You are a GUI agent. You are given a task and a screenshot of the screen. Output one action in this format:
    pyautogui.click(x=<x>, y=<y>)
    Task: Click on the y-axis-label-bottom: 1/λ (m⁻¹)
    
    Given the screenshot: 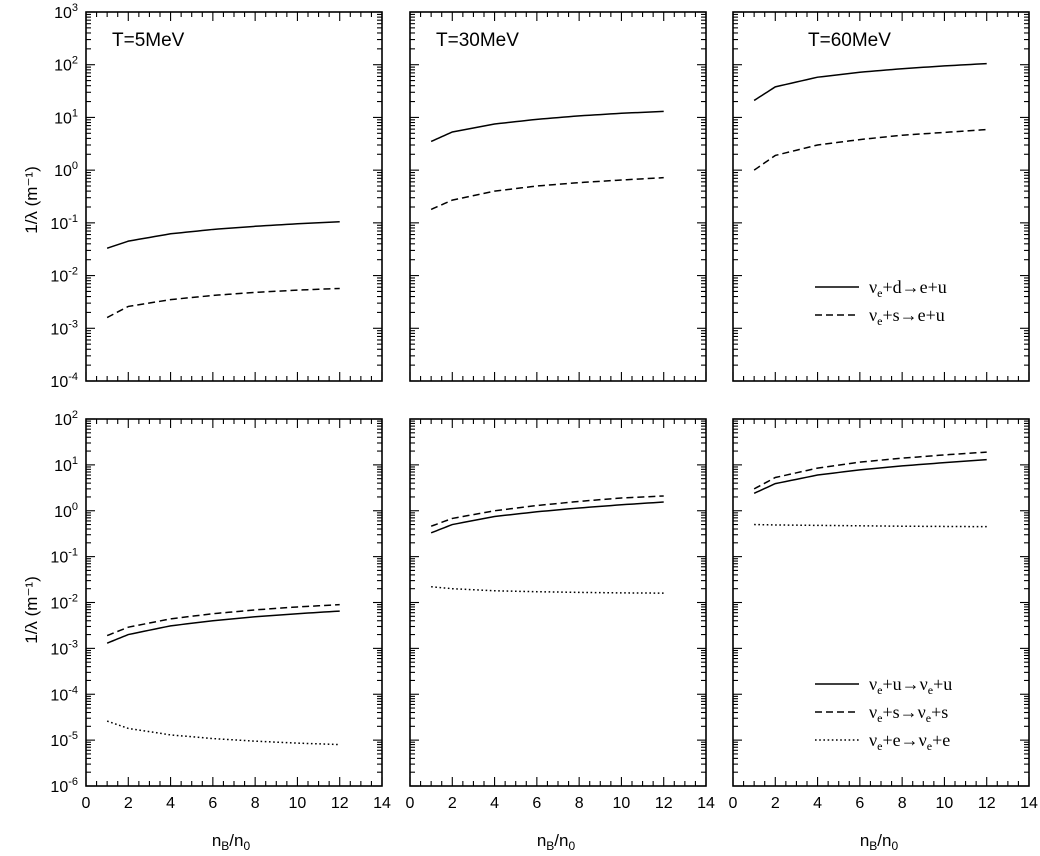 What is the action you would take?
    pyautogui.click(x=31, y=610)
    